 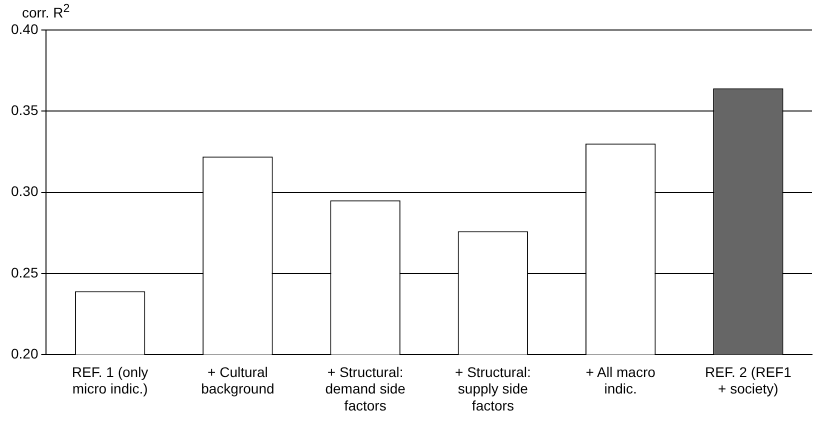 What do you see at coordinates (46, 11) in the screenshot?
I see `y-axis-title: corr. R$^{2}$` at bounding box center [46, 11].